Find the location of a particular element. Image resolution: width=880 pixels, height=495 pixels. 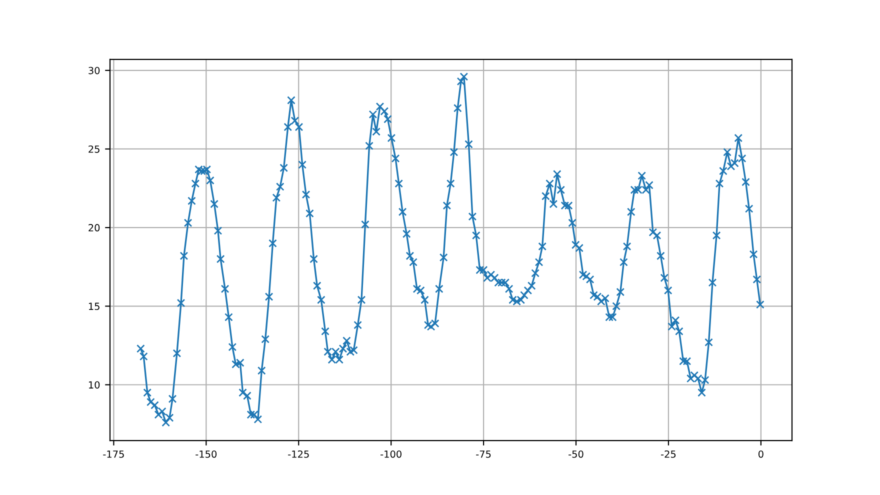

y-tick-label: 25 is located at coordinates (94, 149).